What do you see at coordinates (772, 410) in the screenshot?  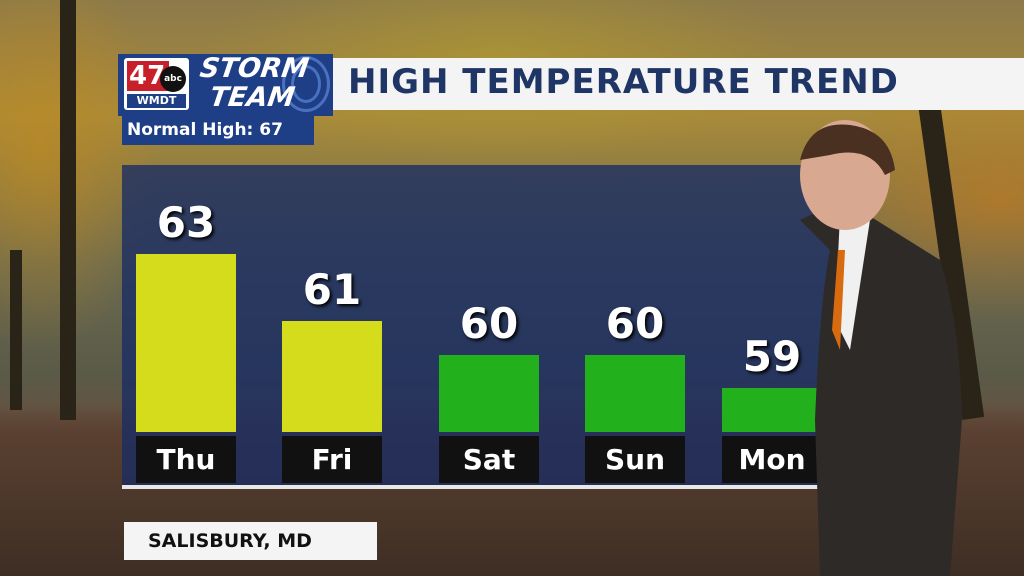 I see `bar-mon` at bounding box center [772, 410].